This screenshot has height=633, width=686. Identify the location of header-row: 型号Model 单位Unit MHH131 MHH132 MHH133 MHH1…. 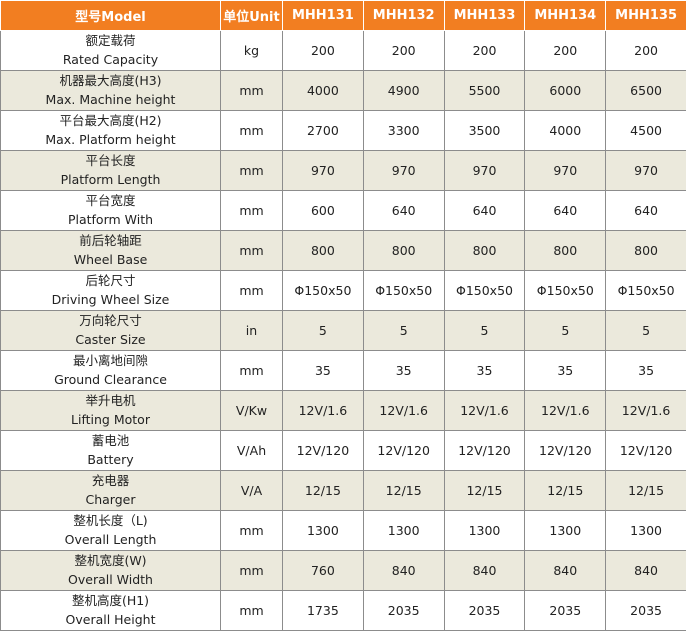
(343, 15).